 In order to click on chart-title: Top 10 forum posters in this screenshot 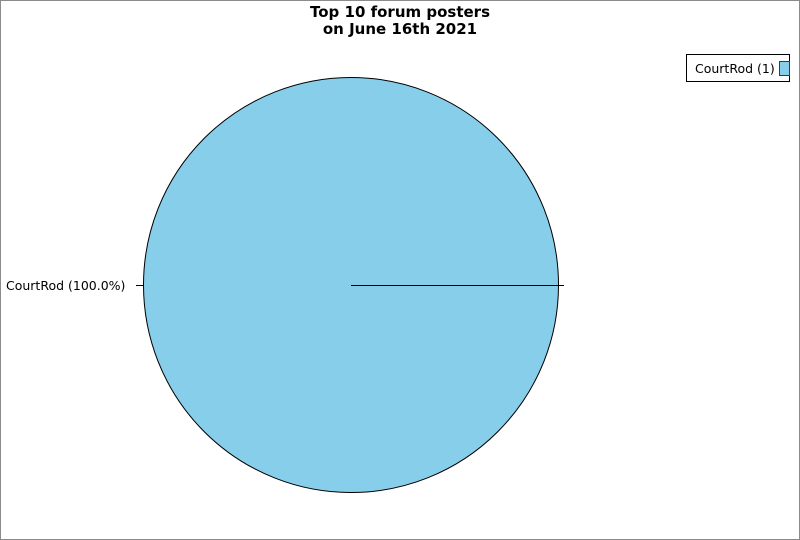, I will do `click(400, 12)`.